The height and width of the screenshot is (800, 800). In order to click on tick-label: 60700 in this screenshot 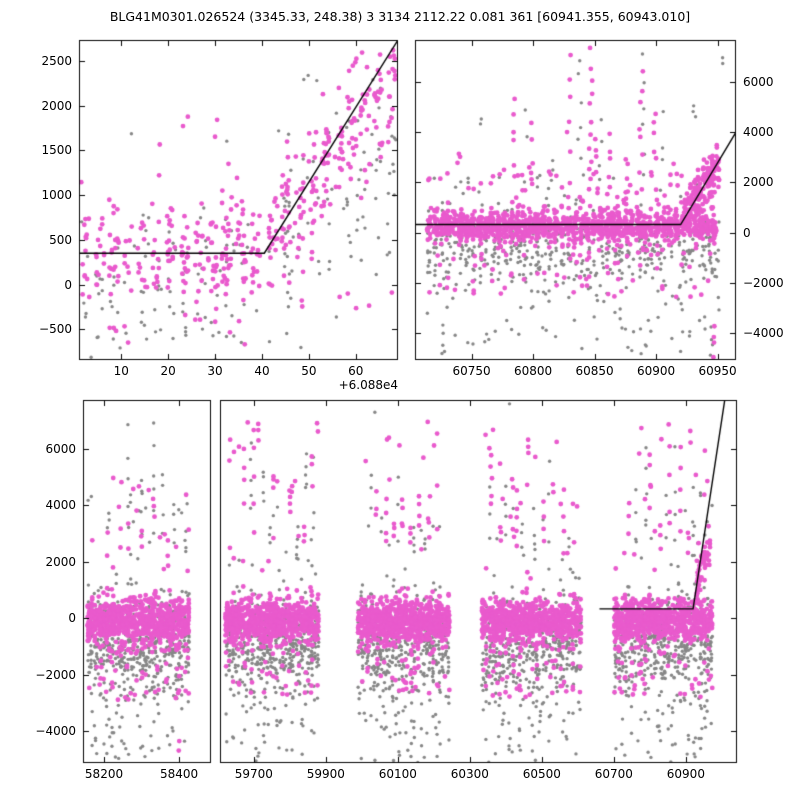, I will do `click(613, 774)`.